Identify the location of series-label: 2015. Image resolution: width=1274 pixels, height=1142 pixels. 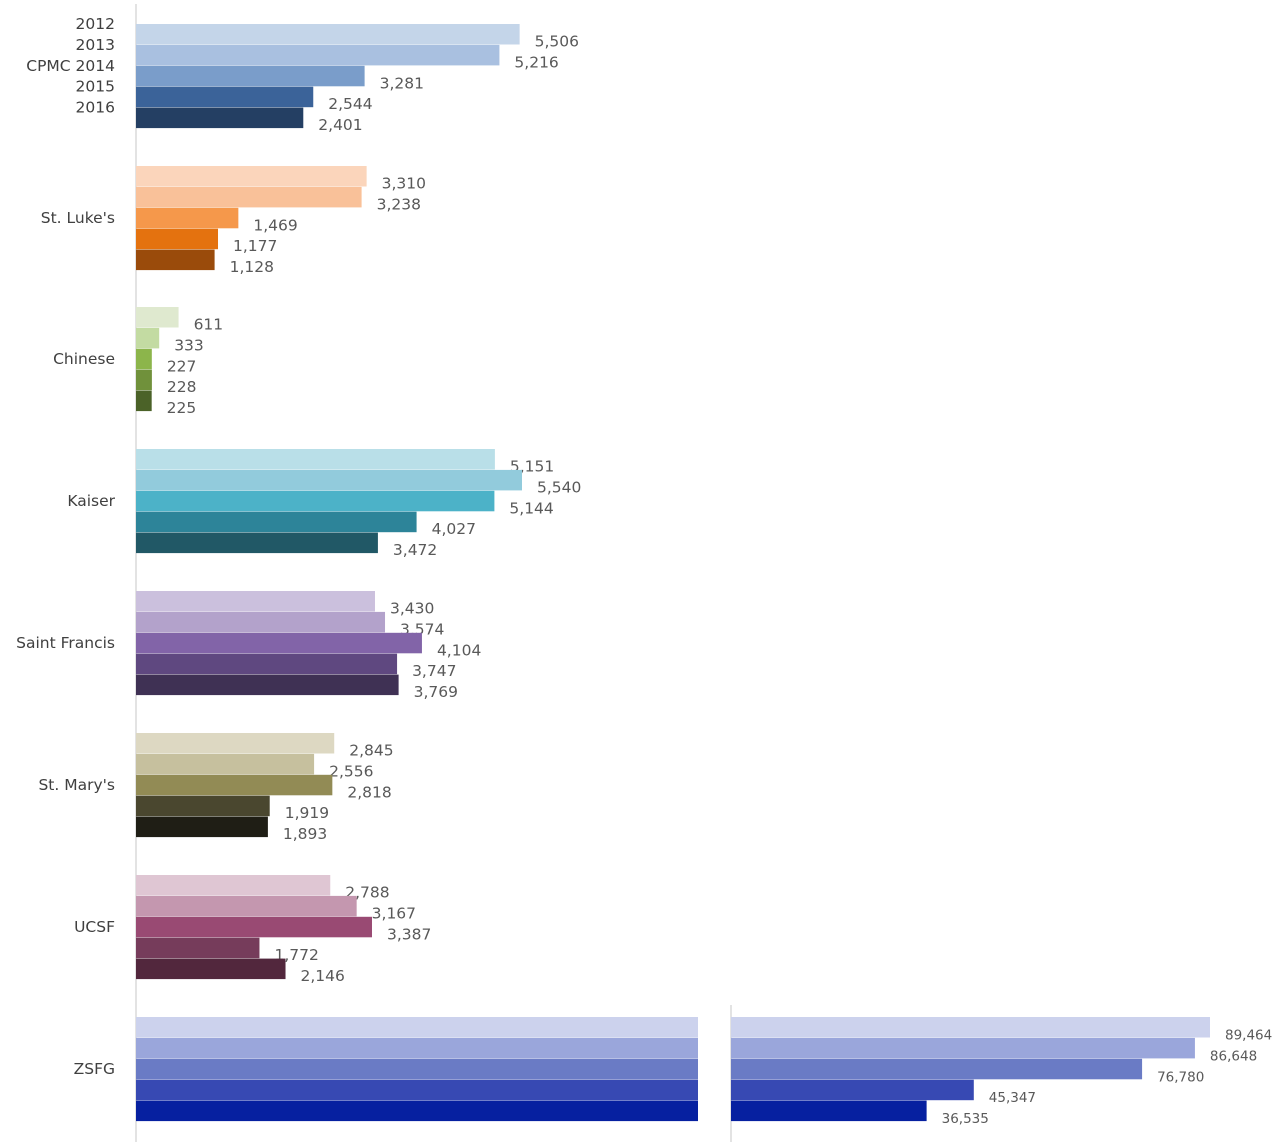
(95, 87).